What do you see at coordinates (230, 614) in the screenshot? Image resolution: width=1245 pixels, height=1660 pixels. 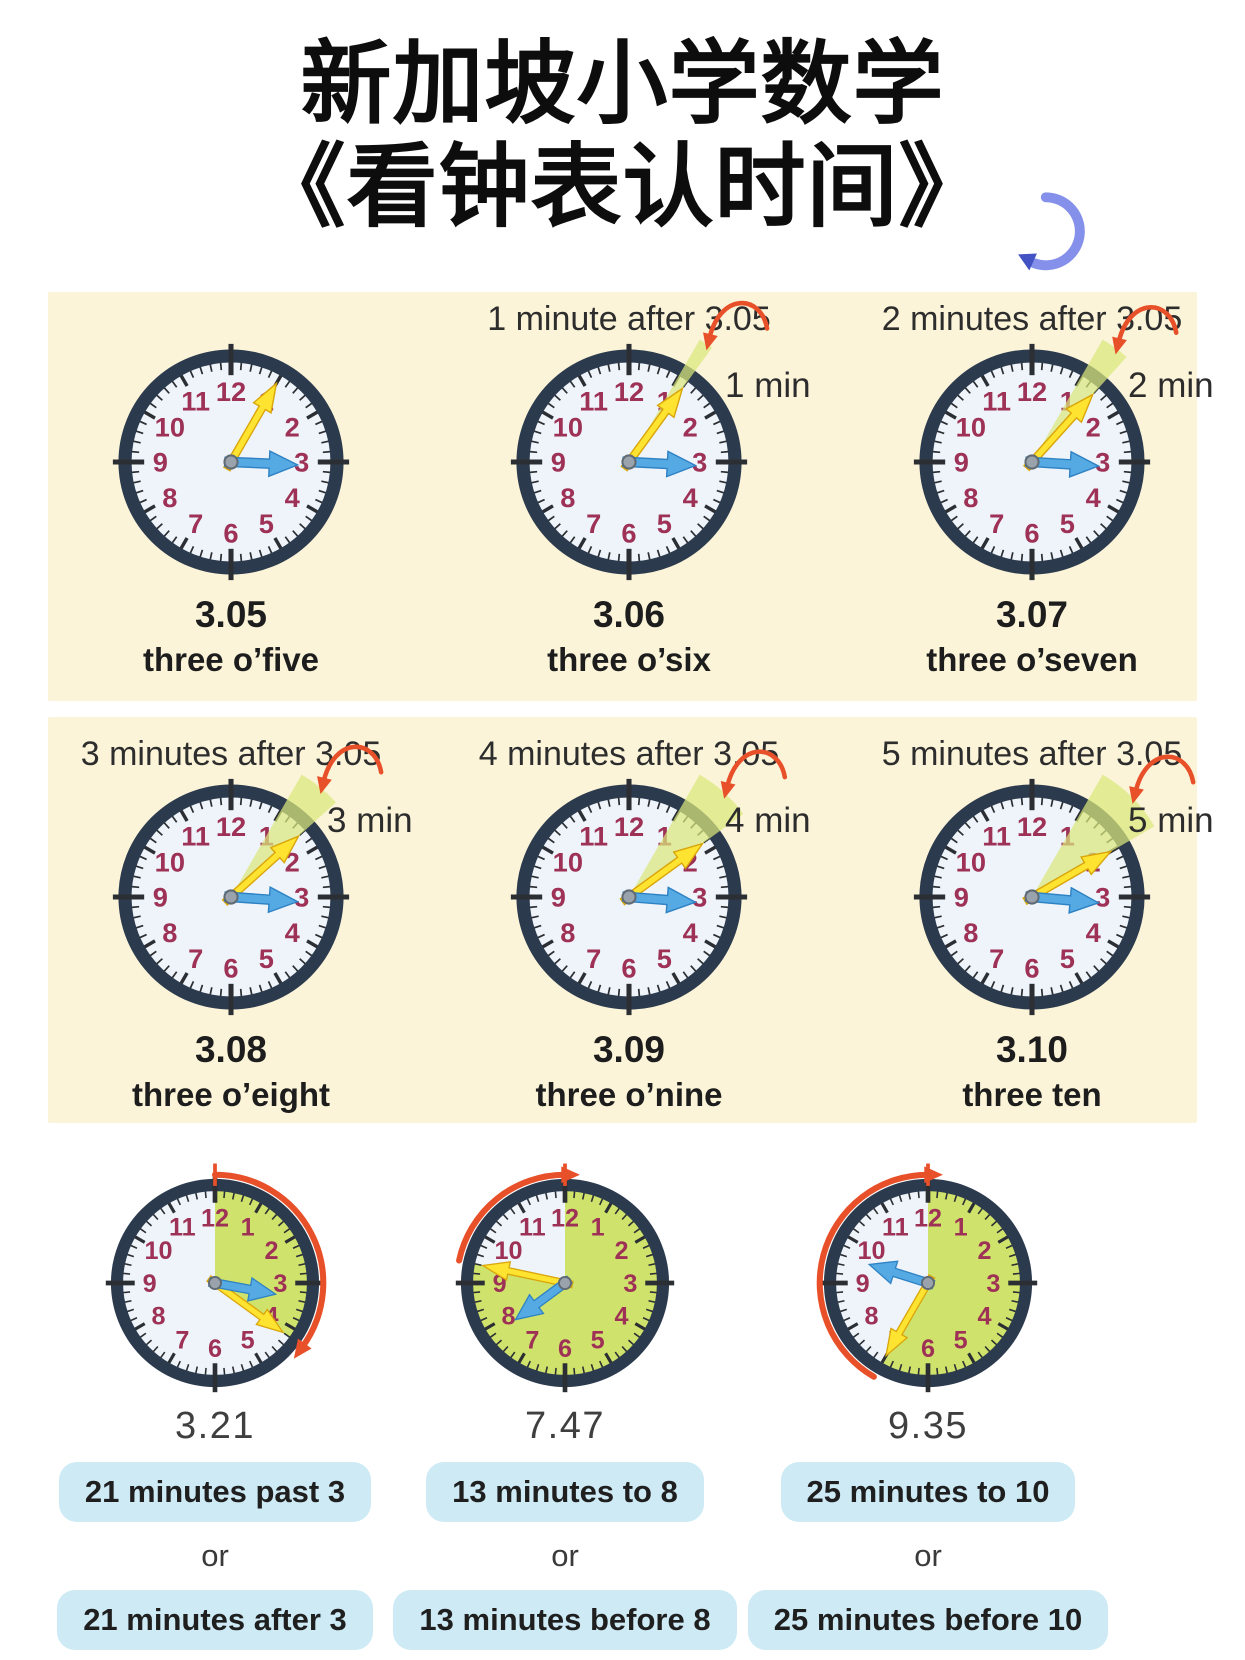 I see `time-label: 3.05` at bounding box center [230, 614].